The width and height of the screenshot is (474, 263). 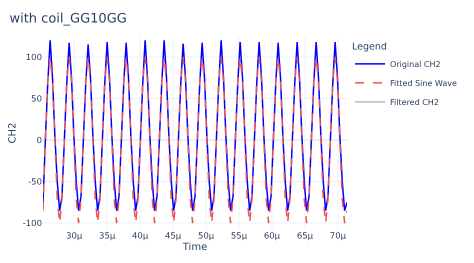 I want to click on legend-title: Legend, so click(x=369, y=46).